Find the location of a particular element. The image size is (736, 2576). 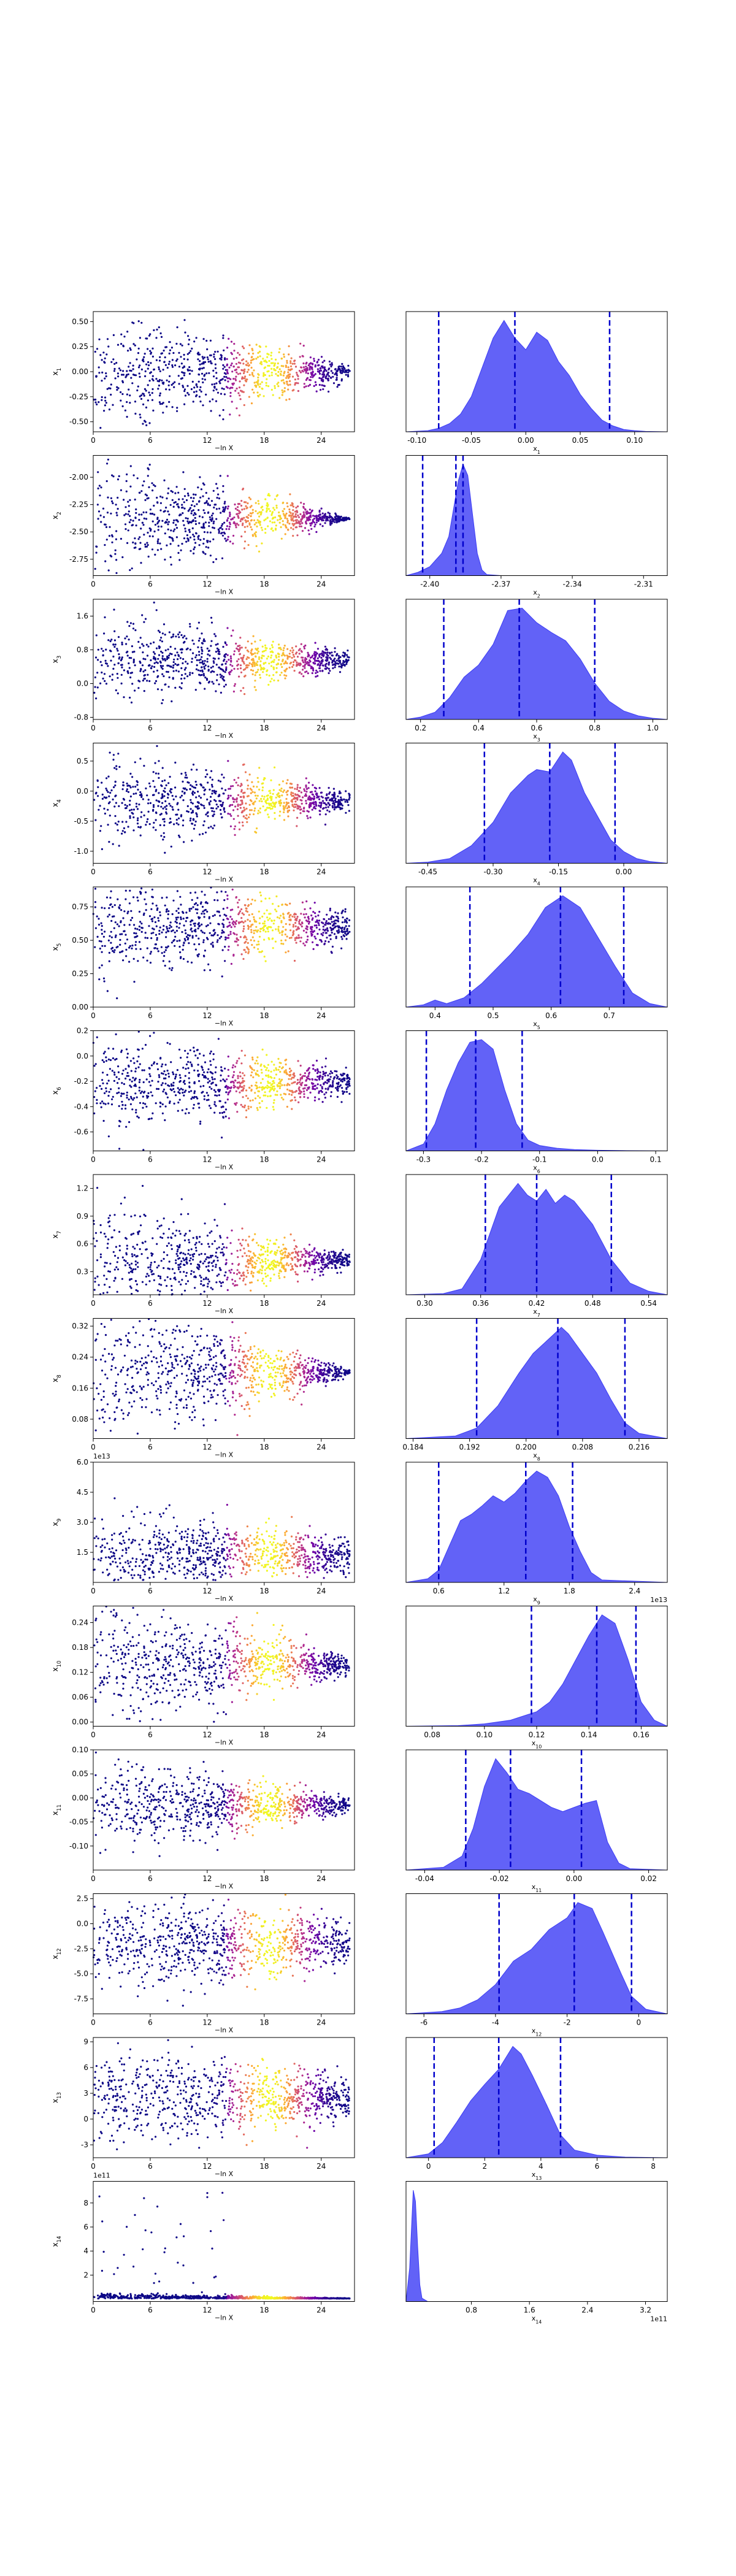

posterior-x-tick-label: 0.6 is located at coordinates (536, 728).